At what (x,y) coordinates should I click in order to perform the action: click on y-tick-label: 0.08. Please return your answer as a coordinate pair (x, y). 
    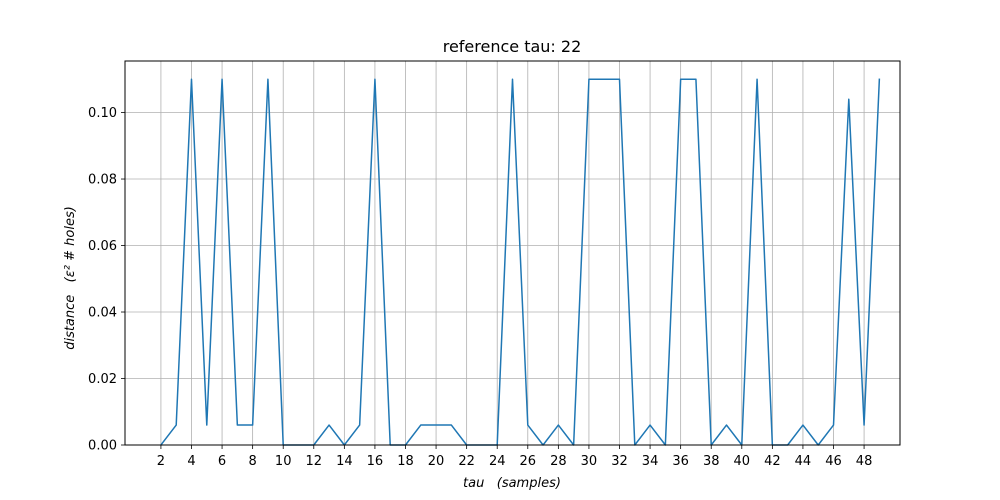
    Looking at the image, I should click on (102, 180).